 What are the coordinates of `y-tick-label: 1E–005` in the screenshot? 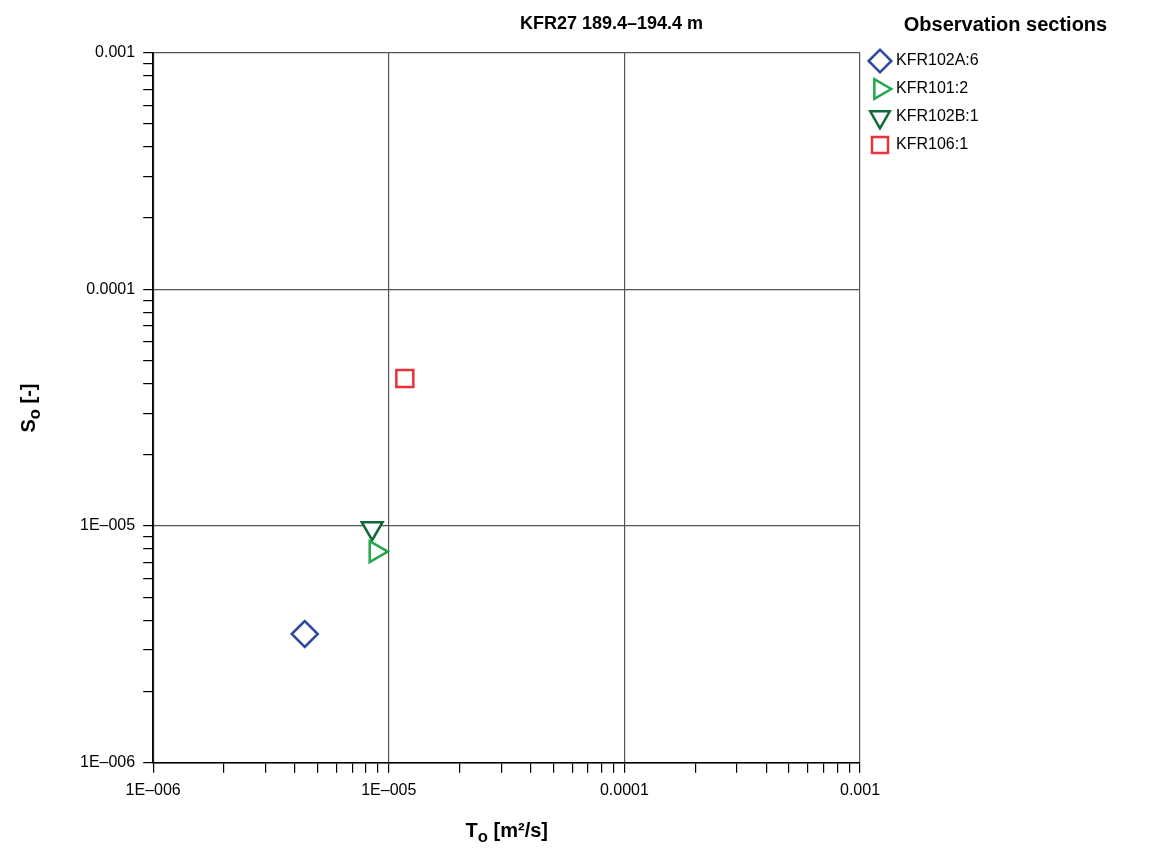 It's located at (107, 525).